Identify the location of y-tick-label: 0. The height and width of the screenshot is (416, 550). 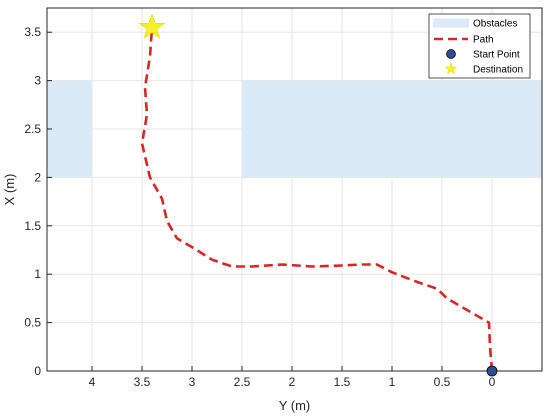
(37, 371).